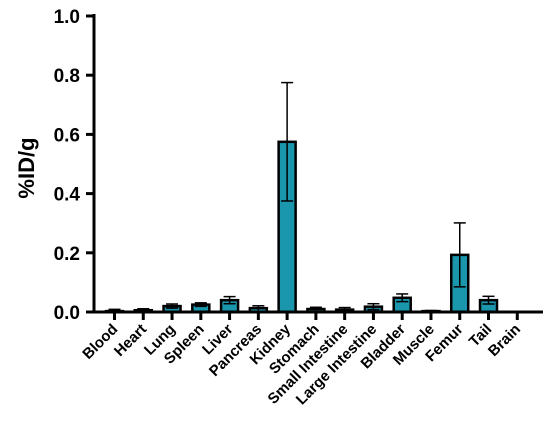 The width and height of the screenshot is (550, 446). I want to click on category-label: Blood, so click(100, 342).